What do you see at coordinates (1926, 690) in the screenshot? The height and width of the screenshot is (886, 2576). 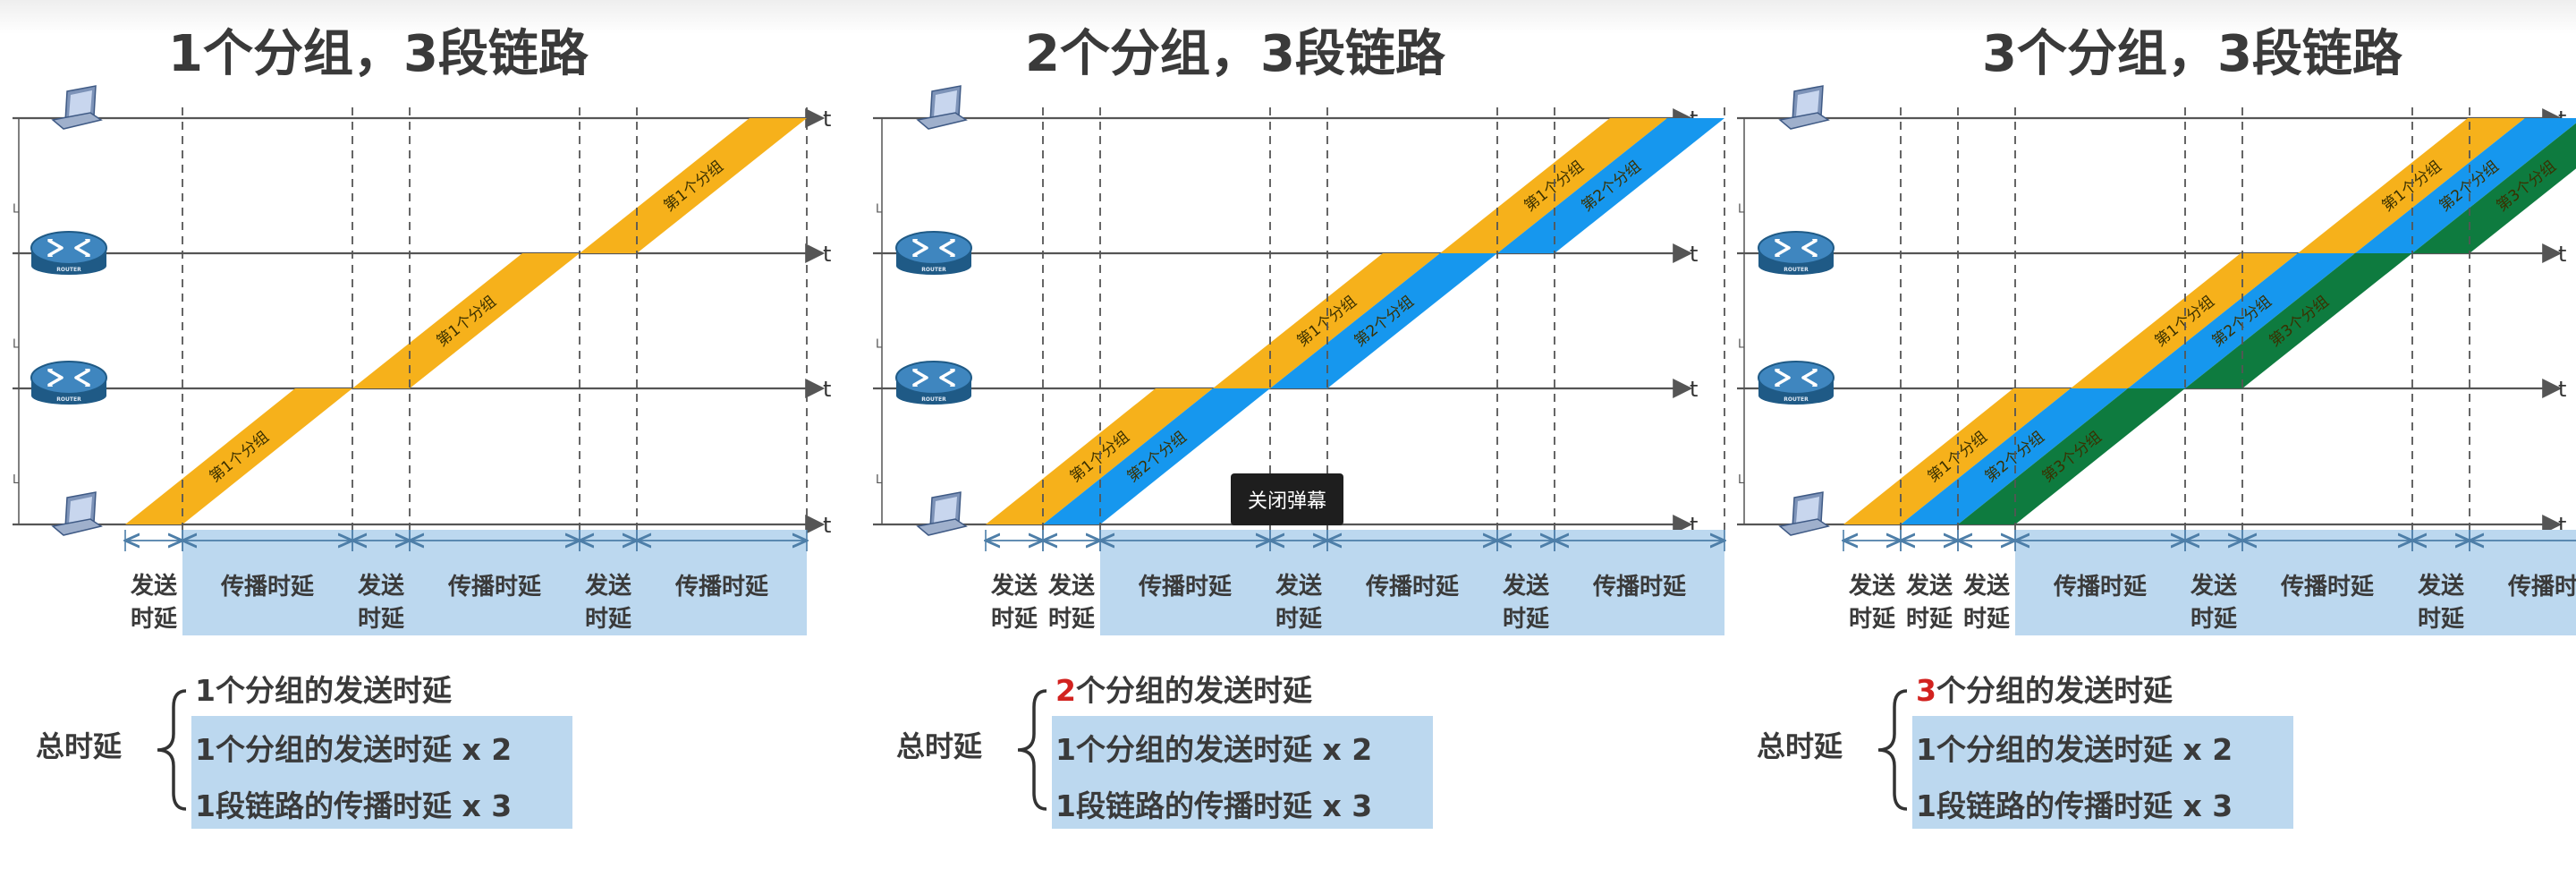 I see `summary-count: 3` at bounding box center [1926, 690].